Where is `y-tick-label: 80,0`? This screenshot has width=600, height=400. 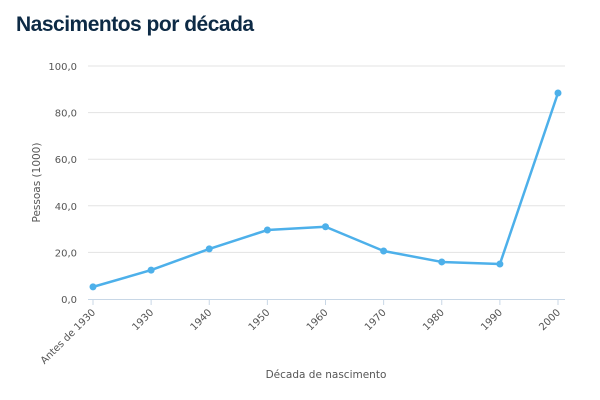 y-tick-label: 80,0 is located at coordinates (66, 114).